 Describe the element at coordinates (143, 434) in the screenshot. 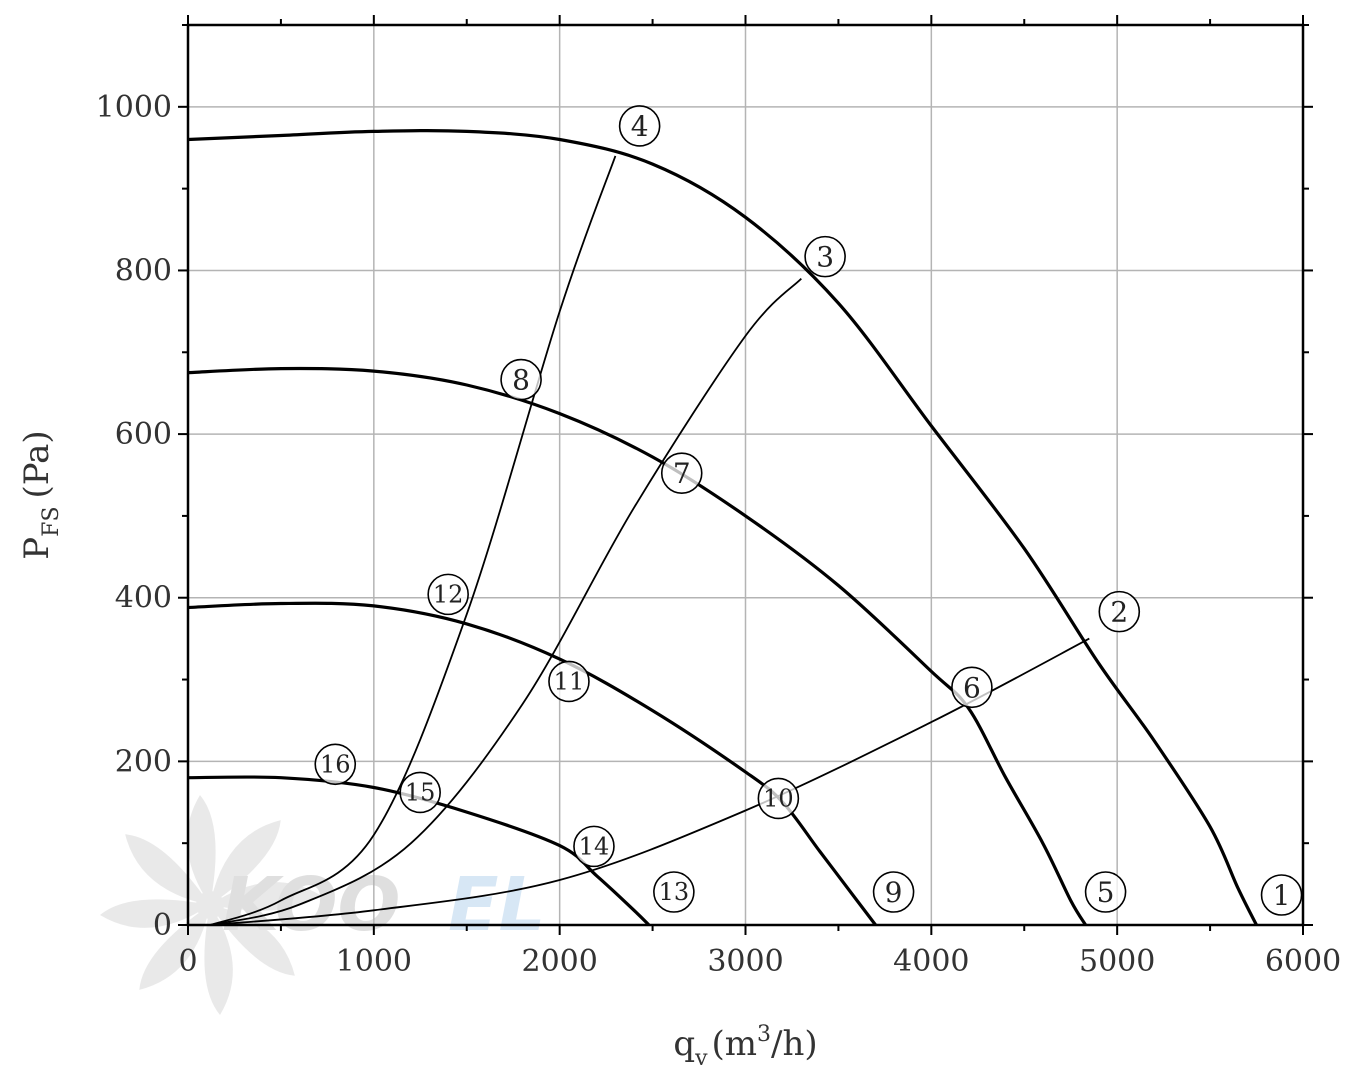

I see `y-tick-label: 600` at that location.